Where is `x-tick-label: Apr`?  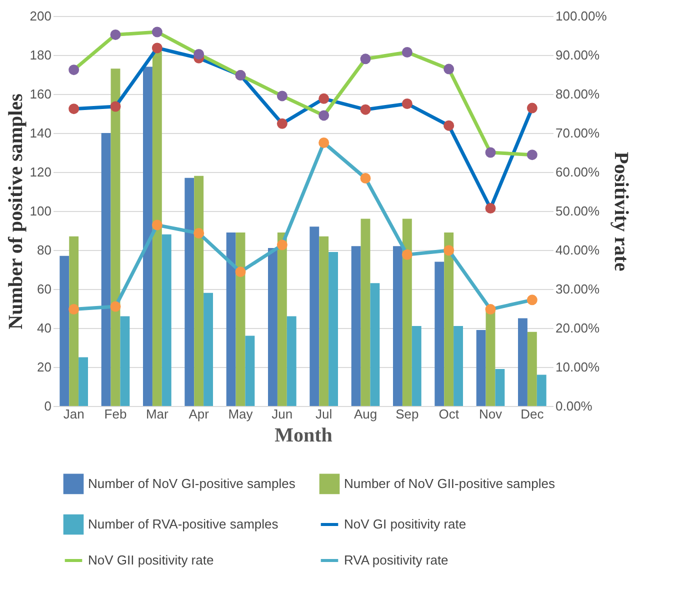
x-tick-label: Apr is located at coordinates (199, 414).